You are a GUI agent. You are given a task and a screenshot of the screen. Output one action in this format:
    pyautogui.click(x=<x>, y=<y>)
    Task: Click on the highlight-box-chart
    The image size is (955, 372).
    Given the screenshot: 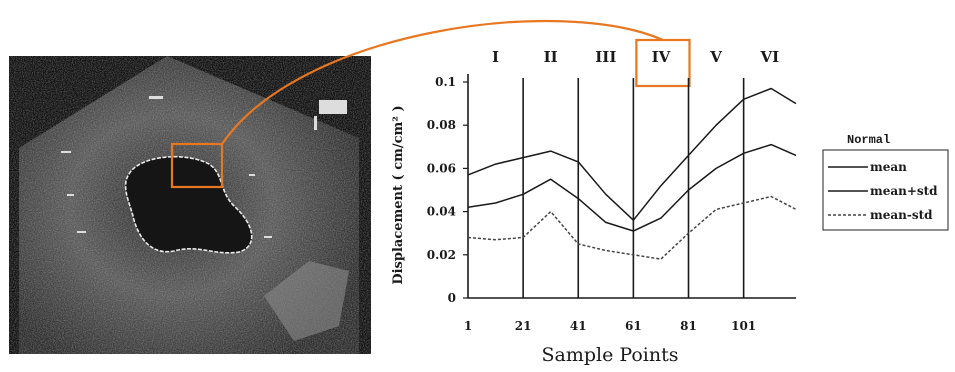 What is the action you would take?
    pyautogui.click(x=663, y=63)
    